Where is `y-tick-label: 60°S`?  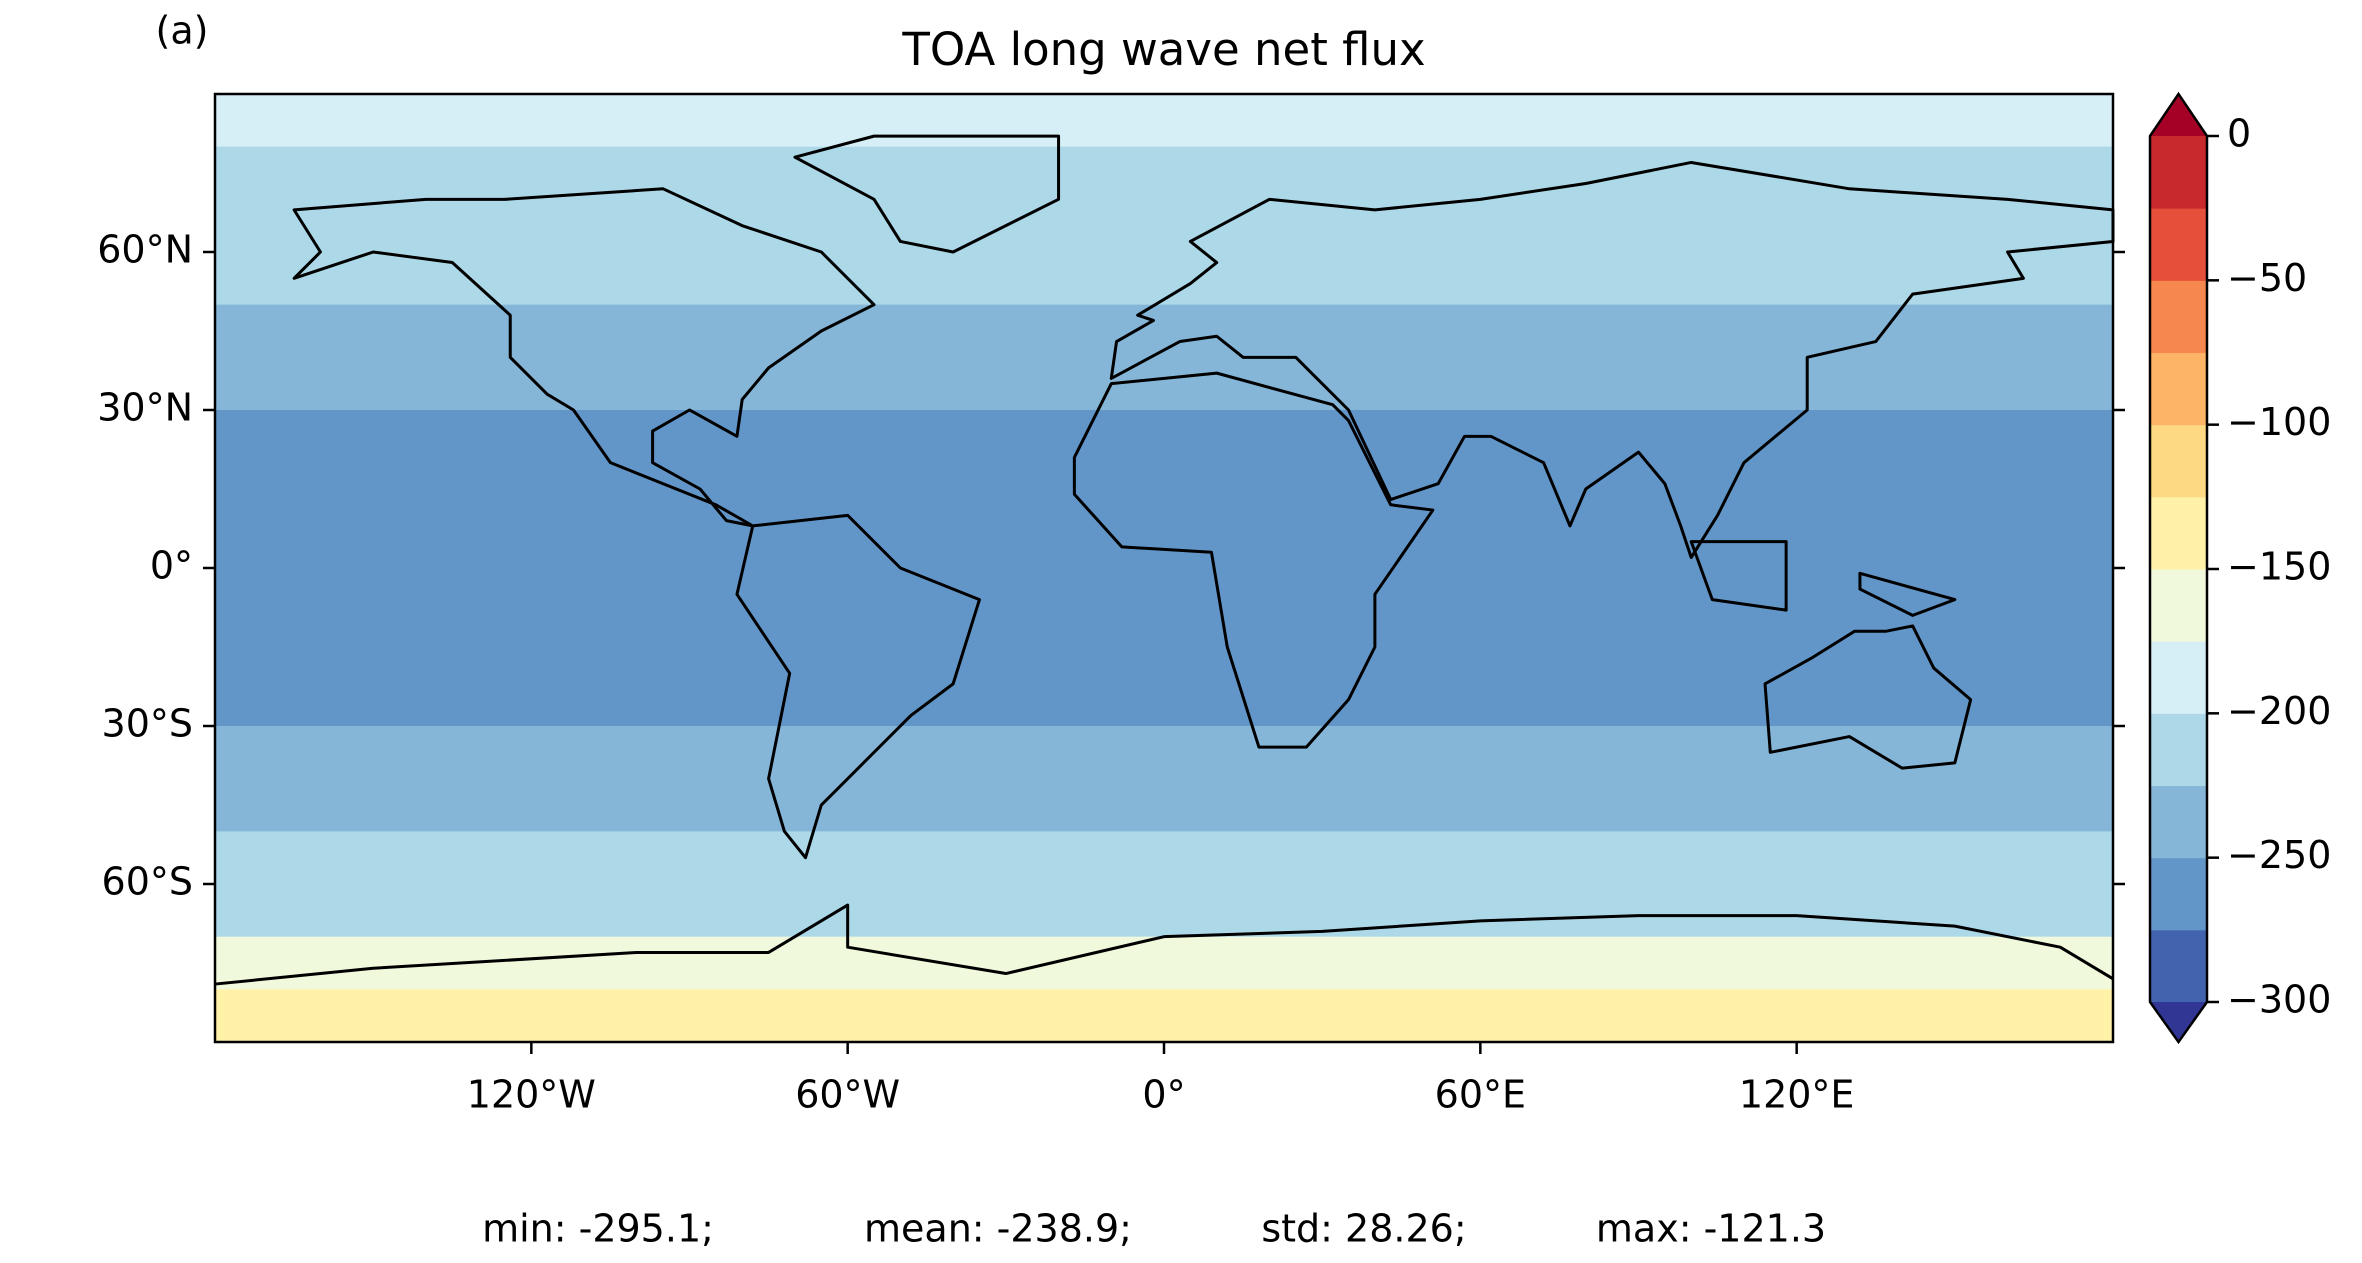
y-tick-label: 60°S is located at coordinates (147, 882).